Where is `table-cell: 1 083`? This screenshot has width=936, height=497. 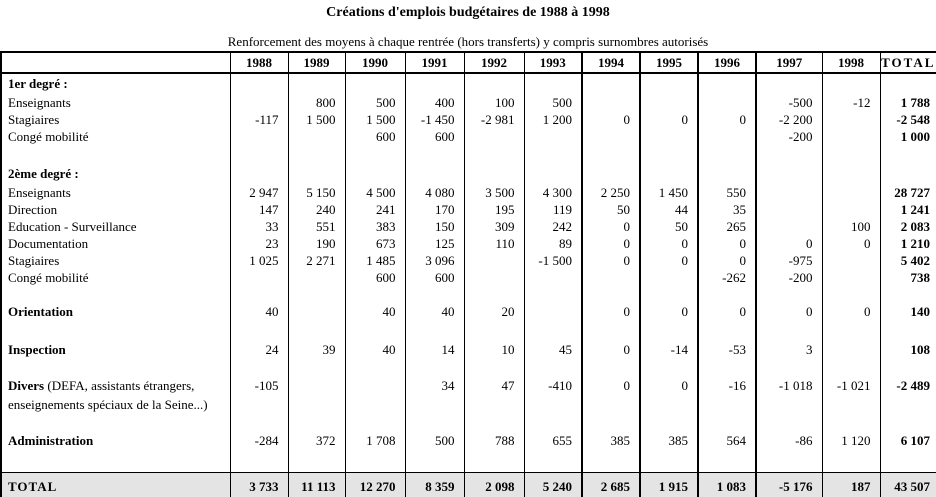
table-cell: 1 083 is located at coordinates (726, 484).